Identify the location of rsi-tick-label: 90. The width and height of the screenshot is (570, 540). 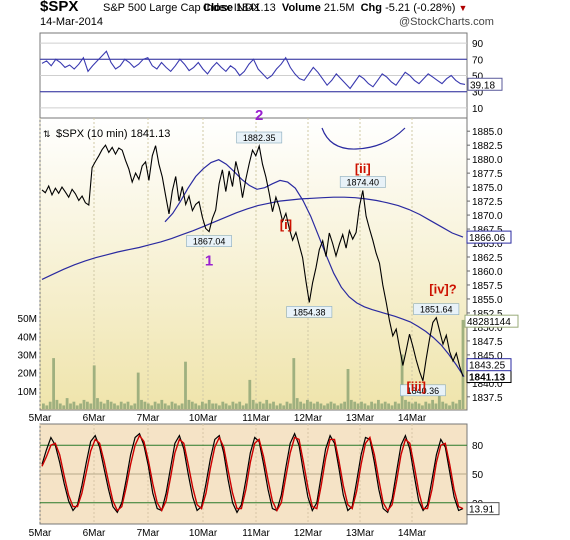
(478, 44).